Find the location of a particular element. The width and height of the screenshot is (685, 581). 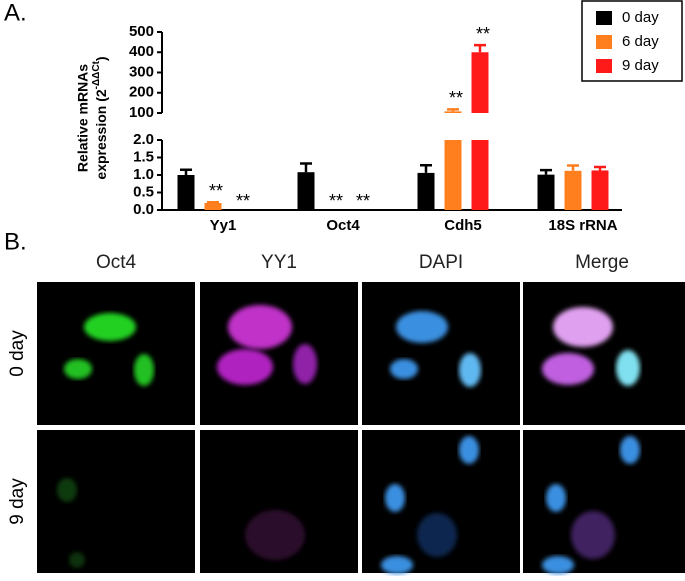

x-tick-label: 18S rRNA is located at coordinates (582, 225).